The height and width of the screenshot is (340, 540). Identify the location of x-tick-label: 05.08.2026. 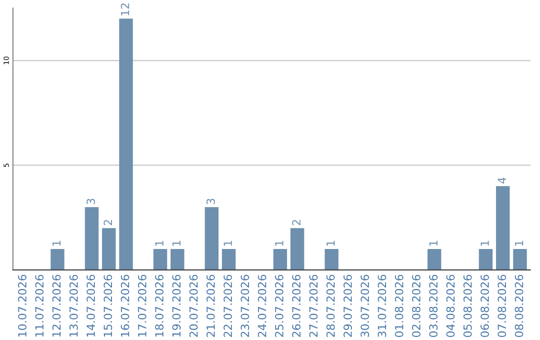
(467, 306).